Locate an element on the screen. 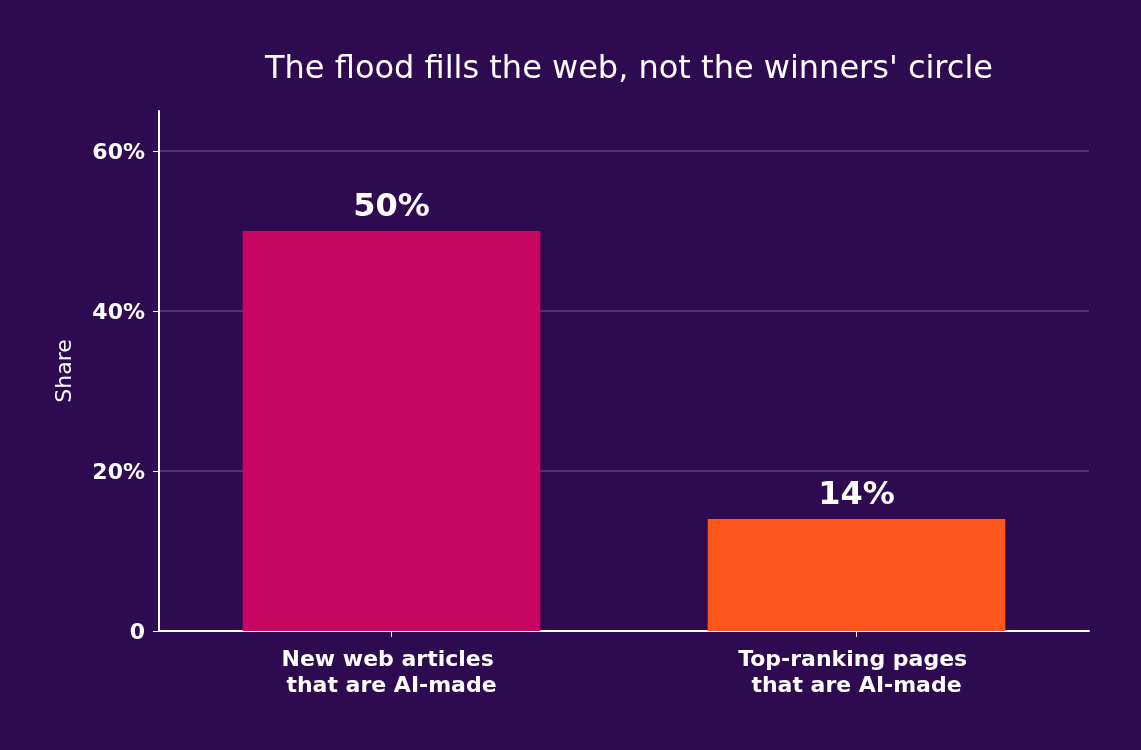 The width and height of the screenshot is (1141, 750). x-tick-label: New web articles that are AI-made is located at coordinates (391, 671).